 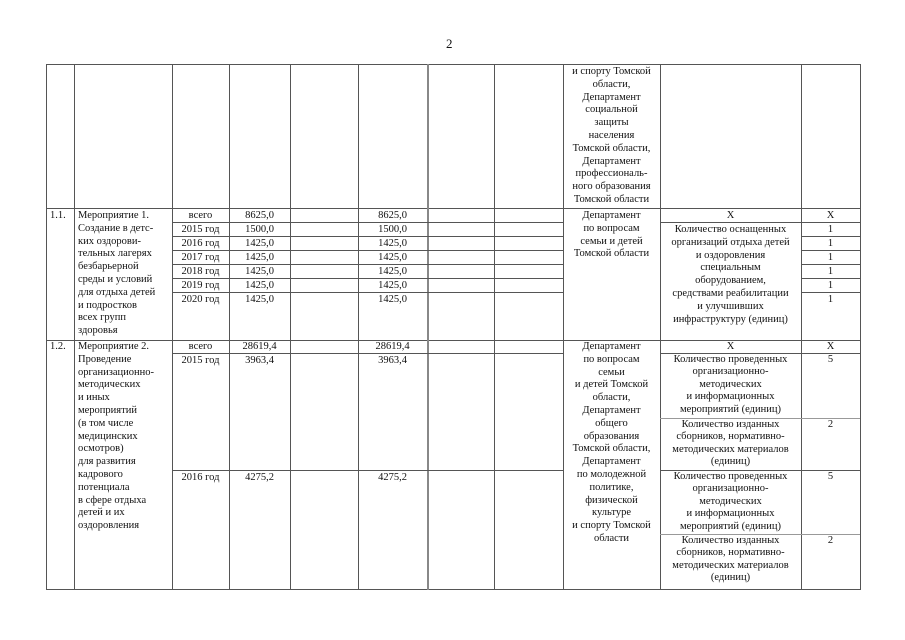 What do you see at coordinates (259, 477) in the screenshot?
I see `total-value: 4275,2` at bounding box center [259, 477].